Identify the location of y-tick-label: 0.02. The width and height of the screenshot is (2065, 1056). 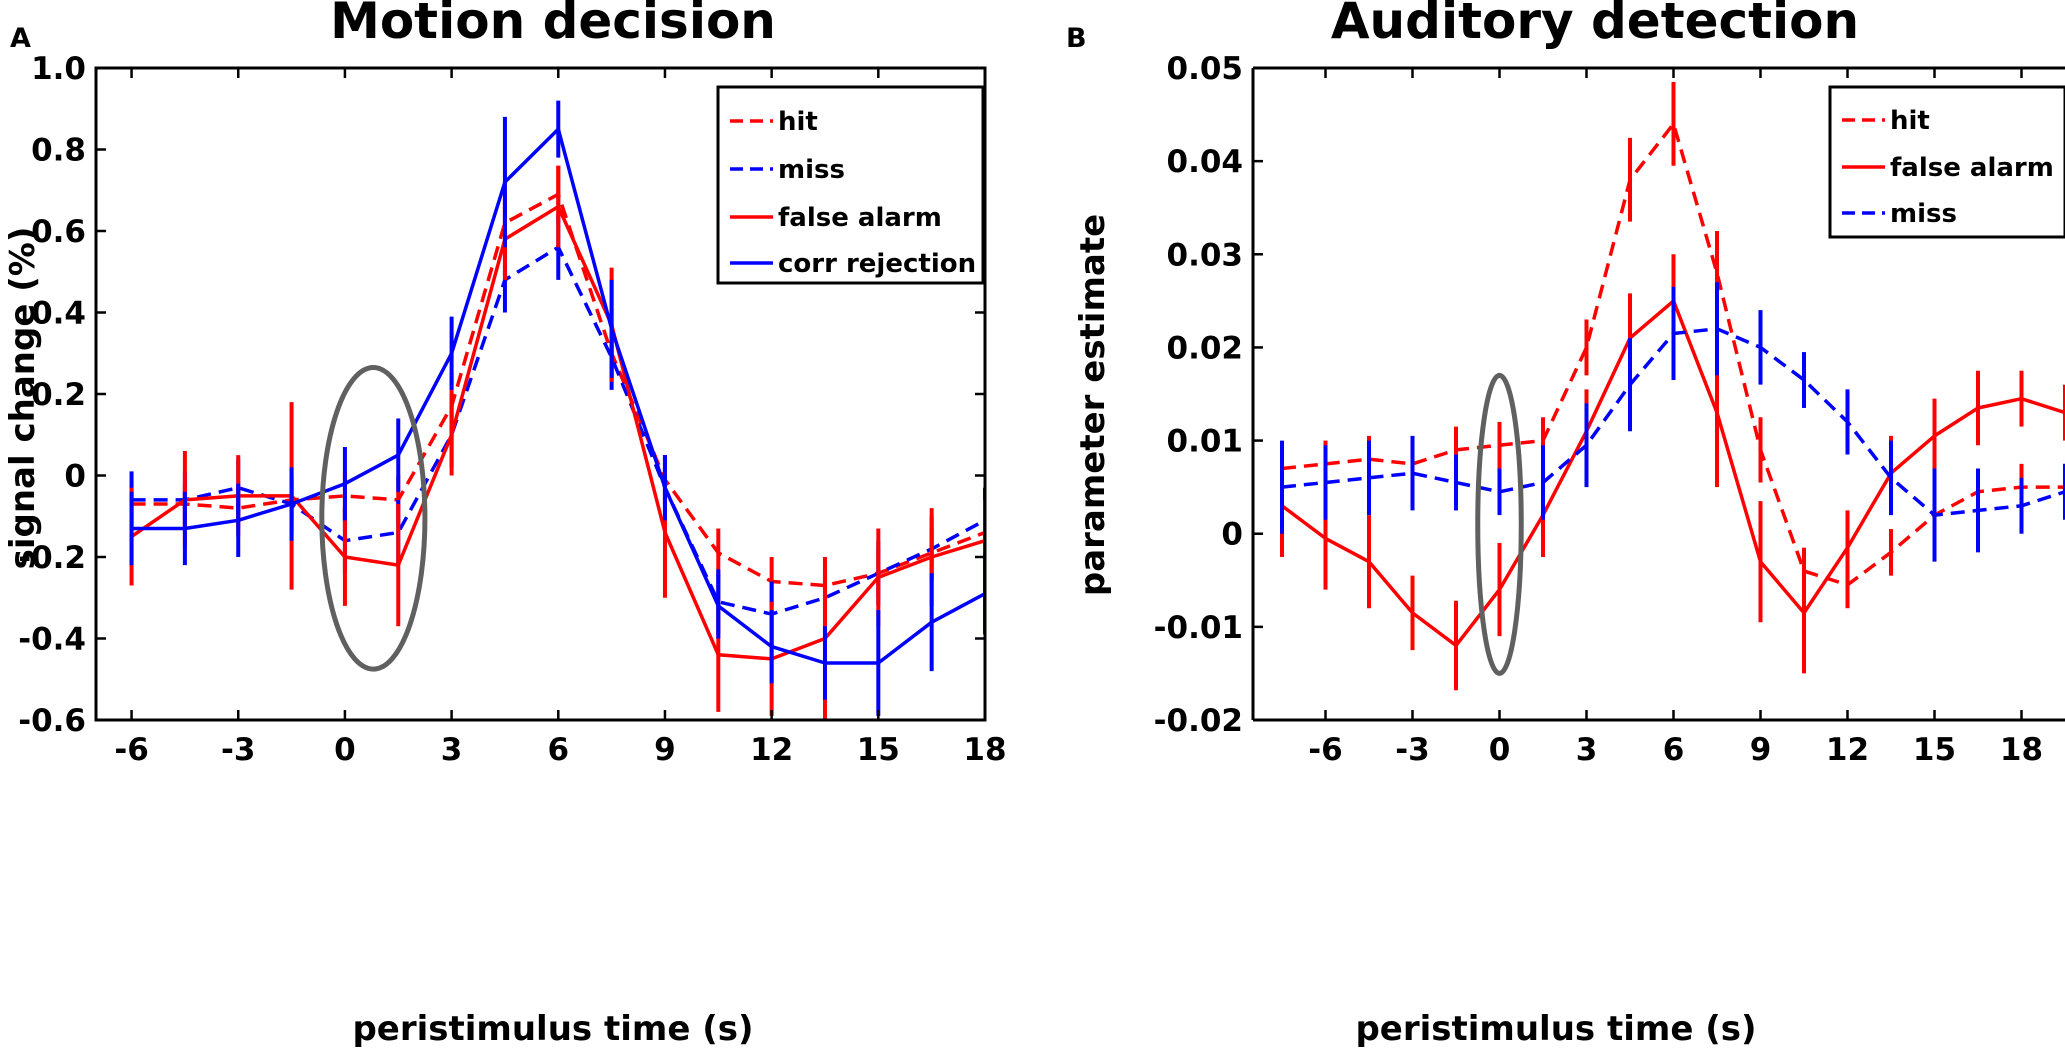
(1205, 348).